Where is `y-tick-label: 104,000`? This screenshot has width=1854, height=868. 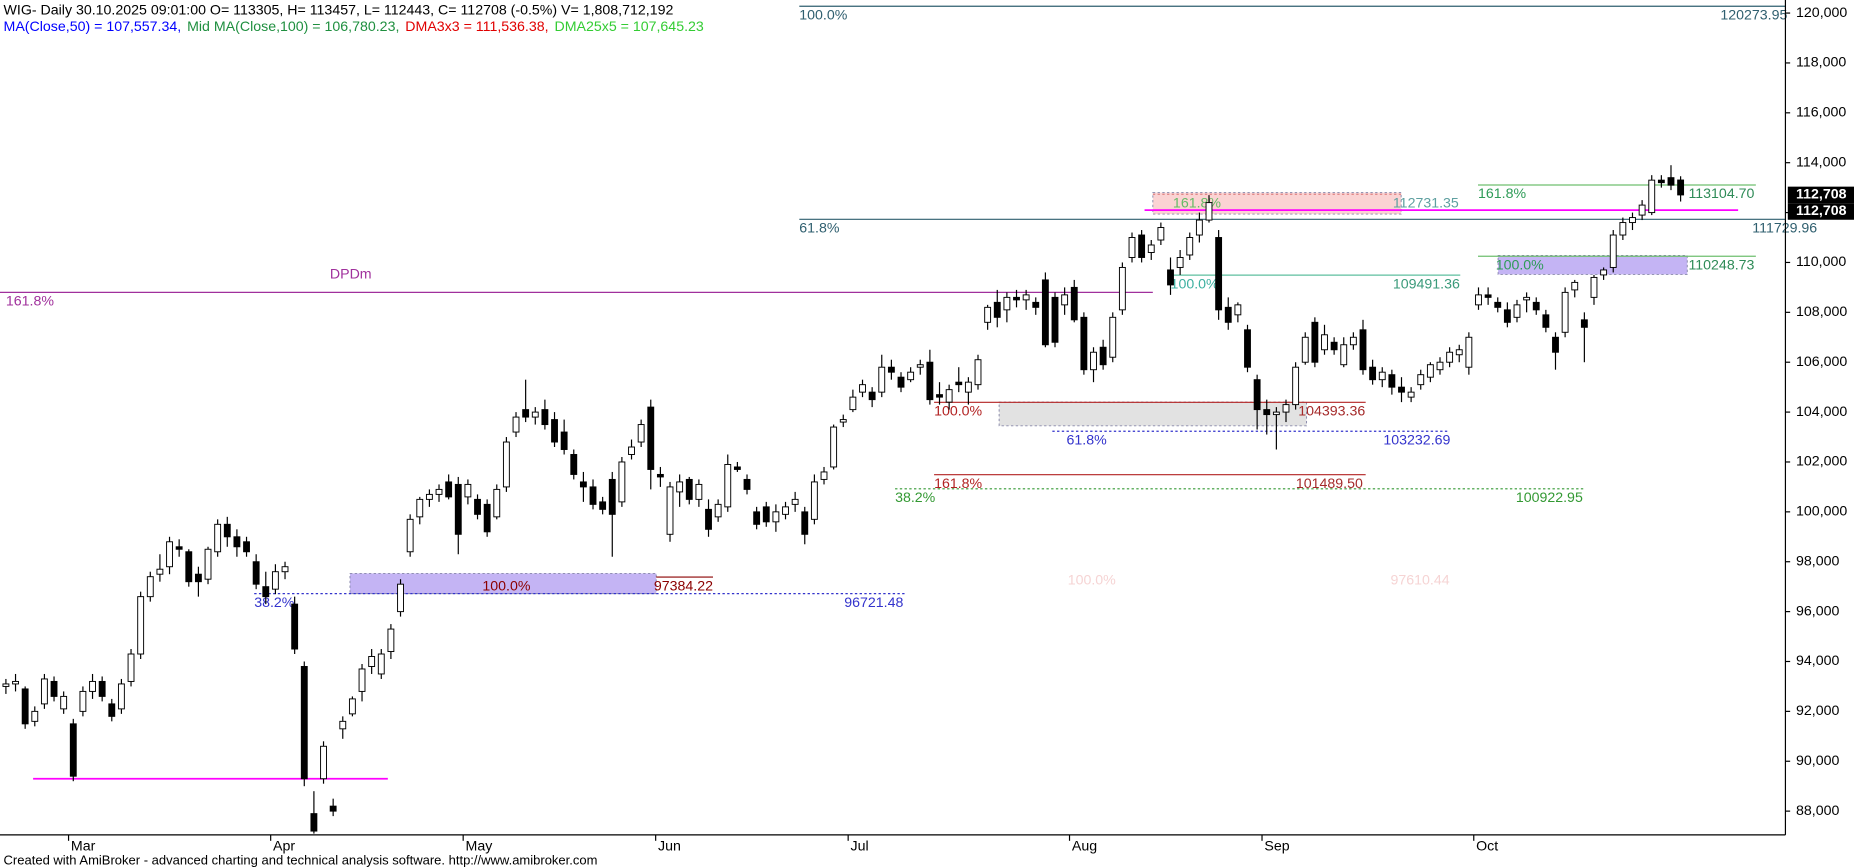 y-tick-label: 104,000 is located at coordinates (1821, 412).